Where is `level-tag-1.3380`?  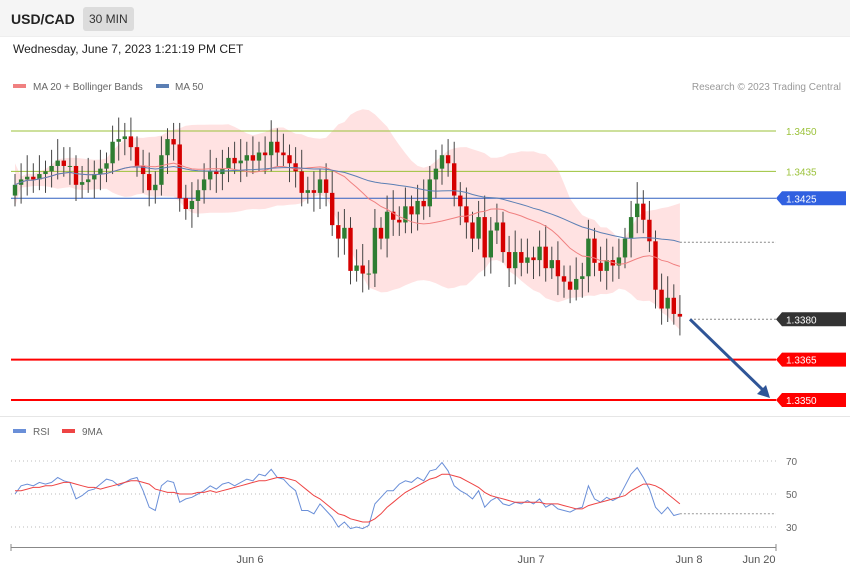
level-tag-1.3380 is located at coordinates (811, 319).